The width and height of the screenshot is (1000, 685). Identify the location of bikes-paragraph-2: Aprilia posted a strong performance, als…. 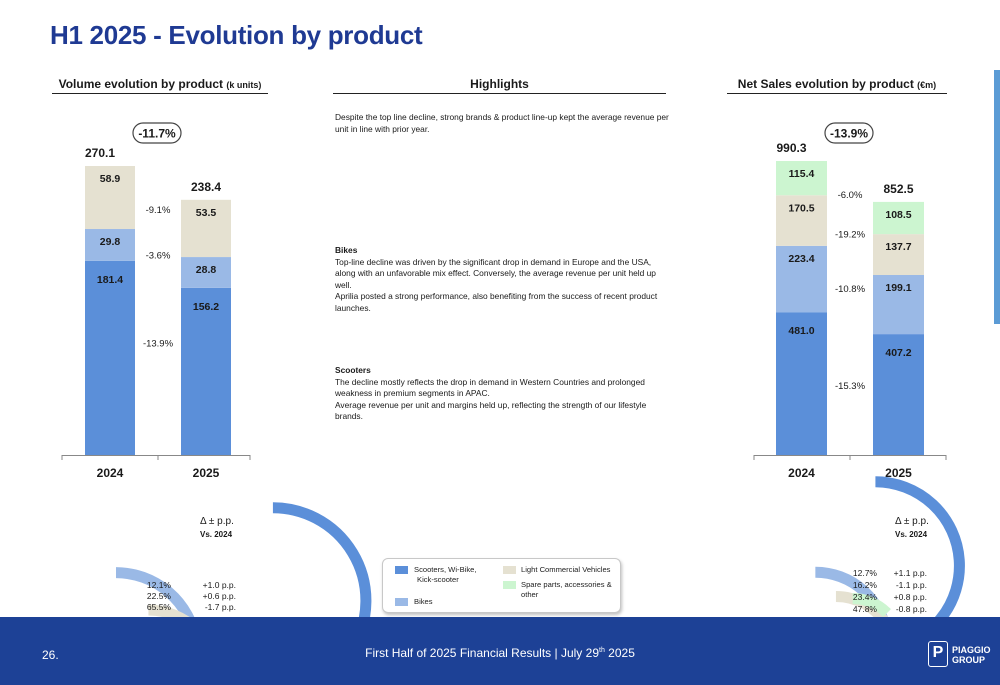
(496, 302).